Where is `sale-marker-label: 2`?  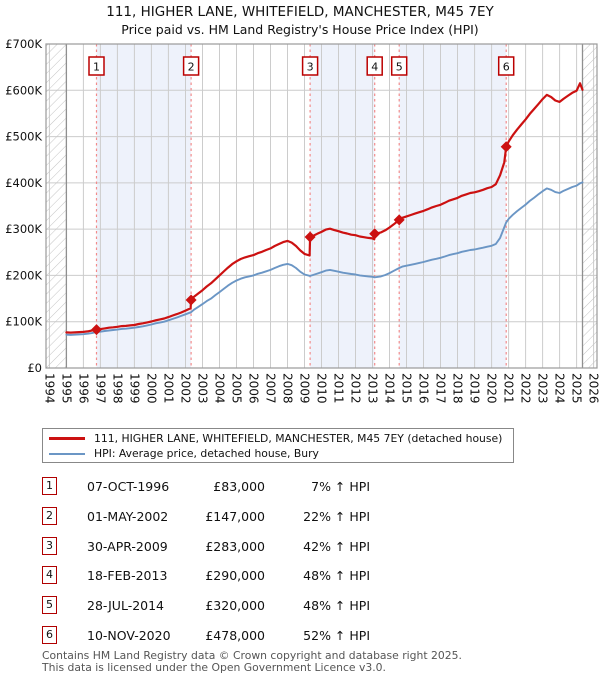
sale-marker-label: 2 is located at coordinates (191, 67).